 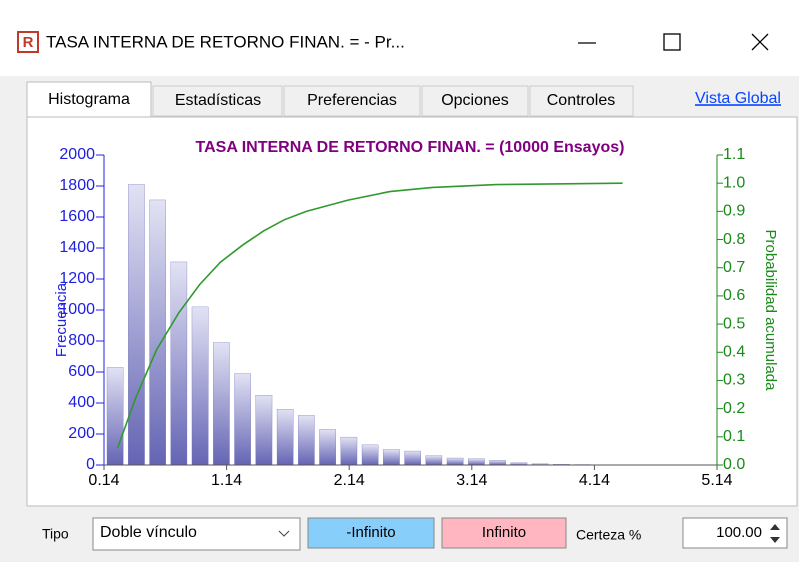 I want to click on maximize-button, so click(x=672, y=42).